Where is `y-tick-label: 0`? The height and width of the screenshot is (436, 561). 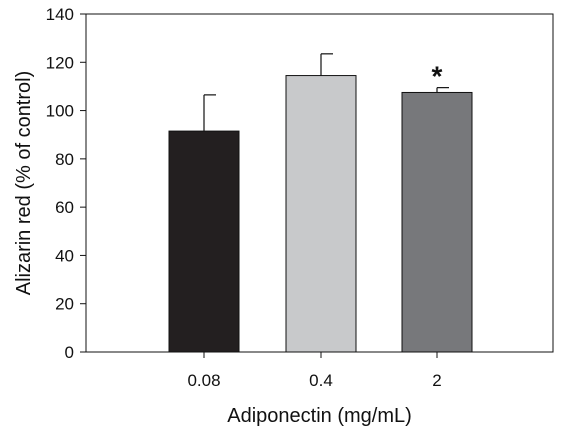 y-tick-label: 0 is located at coordinates (69, 352).